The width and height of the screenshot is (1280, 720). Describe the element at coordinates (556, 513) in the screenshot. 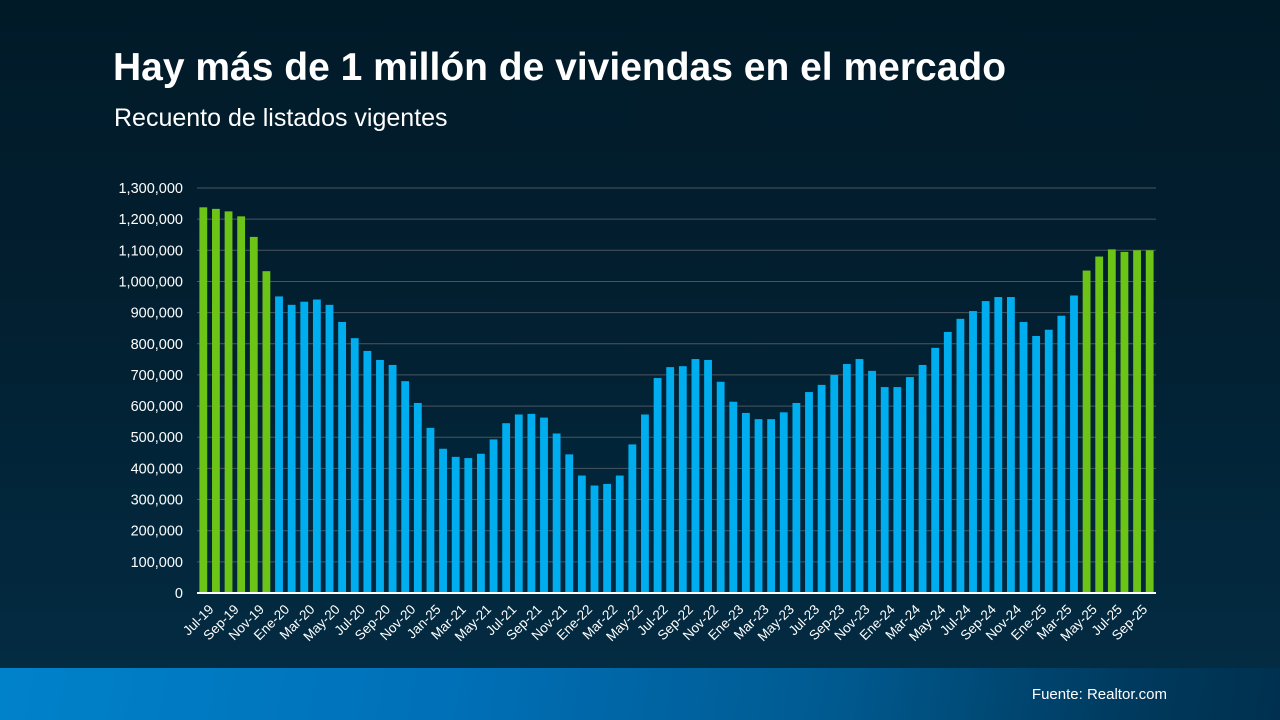

I see `bar-nov-21: Nov-21: 512,000` at that location.